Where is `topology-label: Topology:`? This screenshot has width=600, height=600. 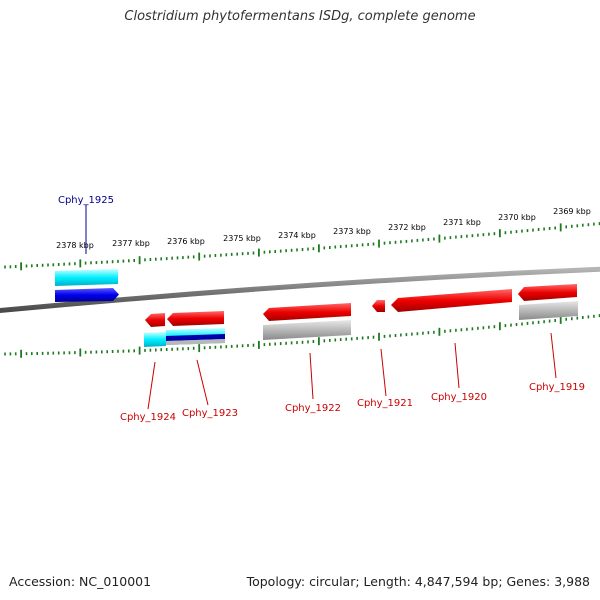
topology-label: Topology: is located at coordinates (276, 581).